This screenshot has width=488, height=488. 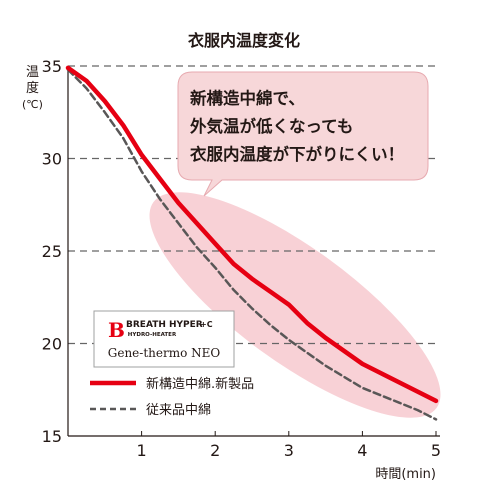 What do you see at coordinates (52, 436) in the screenshot?
I see `y-tick-15: 15` at bounding box center [52, 436].